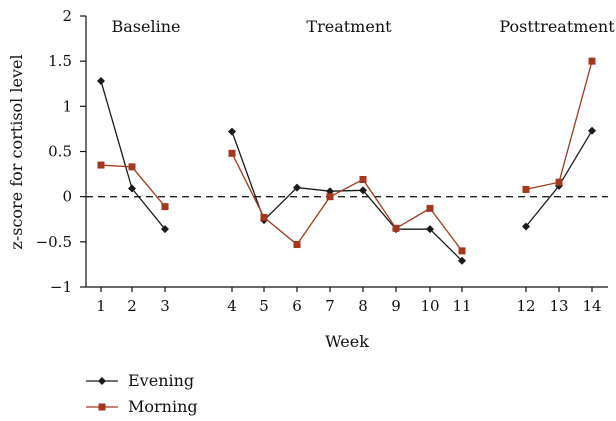 The image size is (616, 421). Describe the element at coordinates (363, 306) in the screenshot. I see `x-tick-label: 8` at that location.